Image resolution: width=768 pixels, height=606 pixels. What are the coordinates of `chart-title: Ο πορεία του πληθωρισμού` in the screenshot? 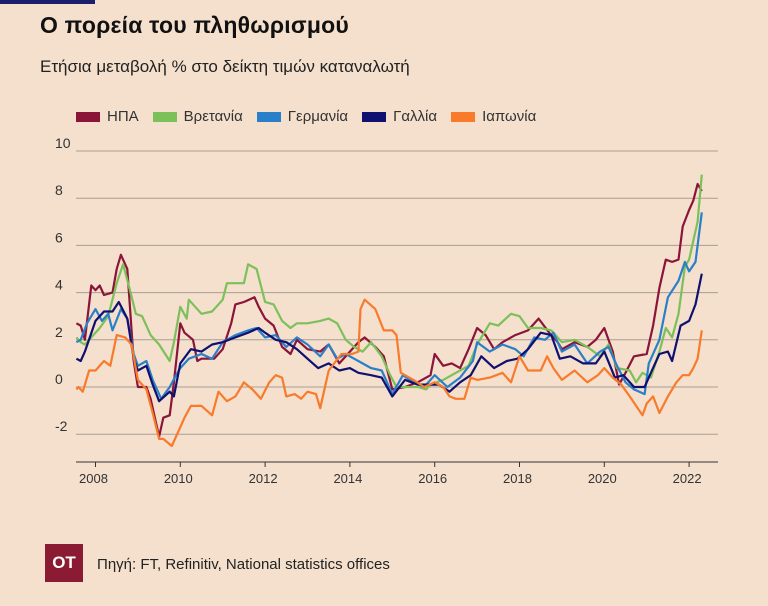 It's located at (194, 25).